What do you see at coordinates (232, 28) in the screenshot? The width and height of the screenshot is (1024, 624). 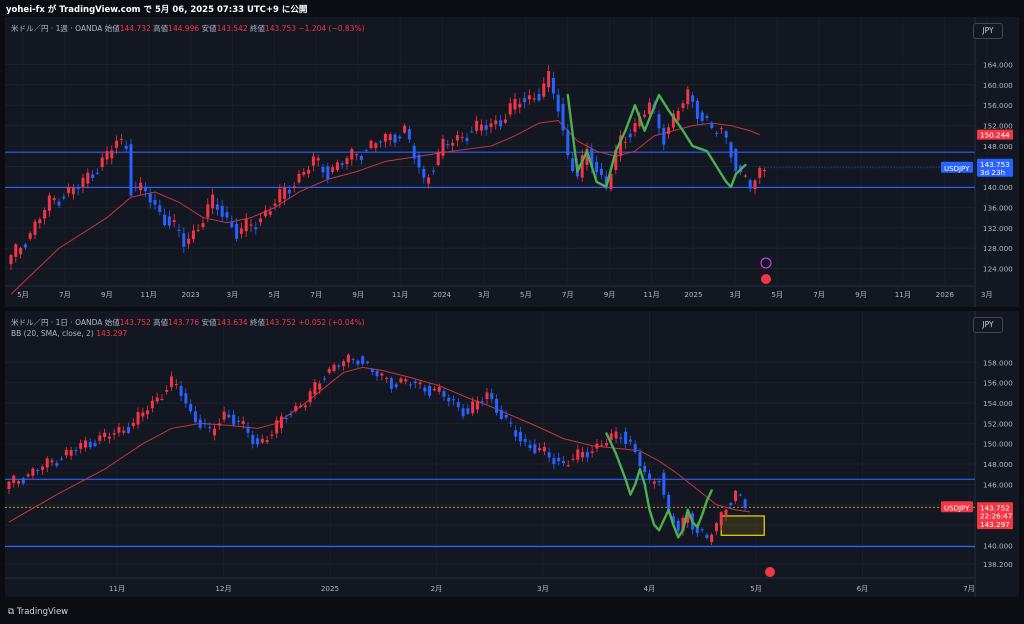 I see `weekly-low-value: 143.542` at bounding box center [232, 28].